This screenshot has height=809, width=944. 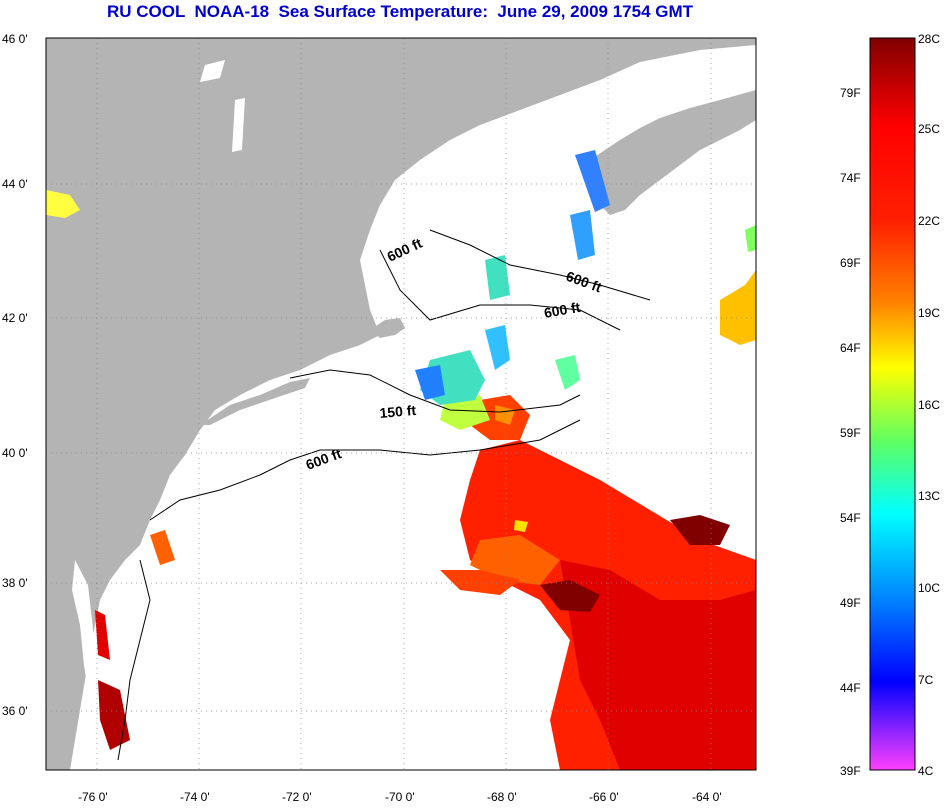 I want to click on lon-tick-label: -72 0', so click(x=297, y=797).